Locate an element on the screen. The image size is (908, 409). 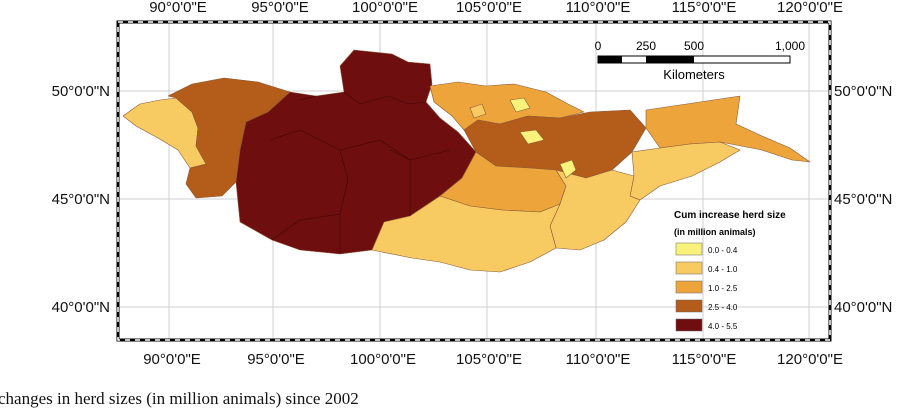
region-south-light is located at coordinates (466, 234).